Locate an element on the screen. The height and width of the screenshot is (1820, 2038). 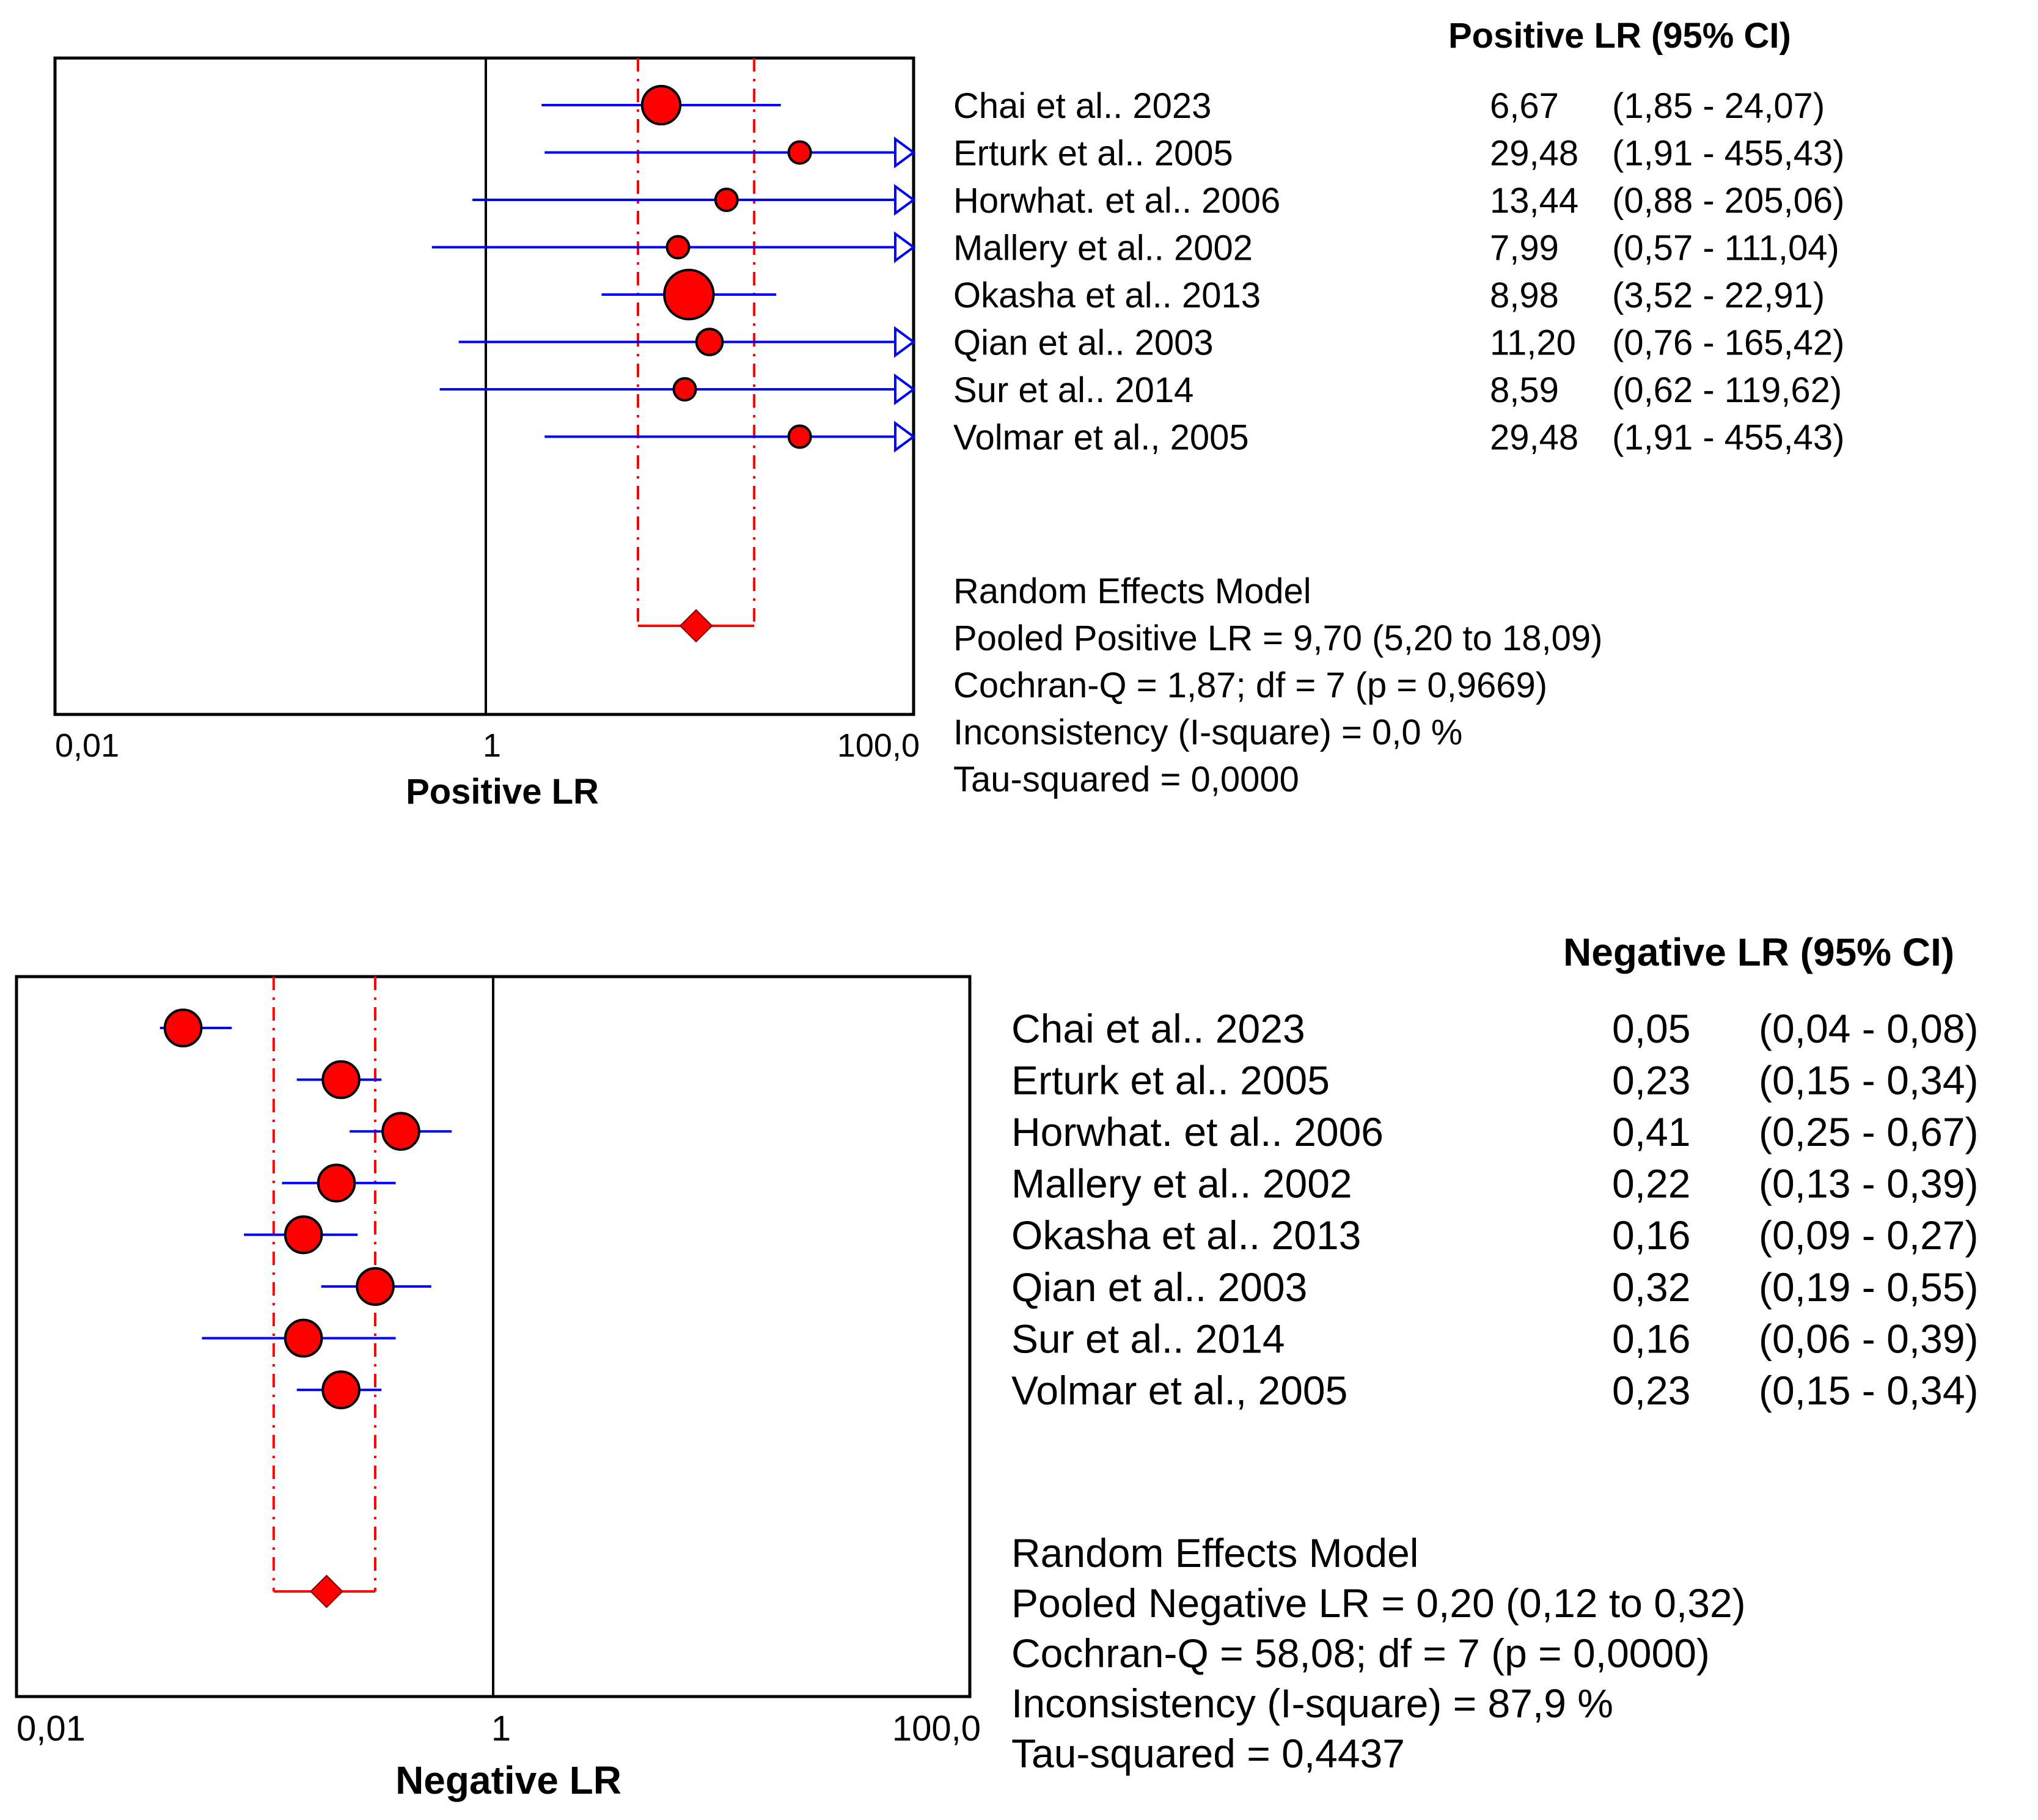
positive-lr-study-estimate: 6,67 is located at coordinates (1524, 106).